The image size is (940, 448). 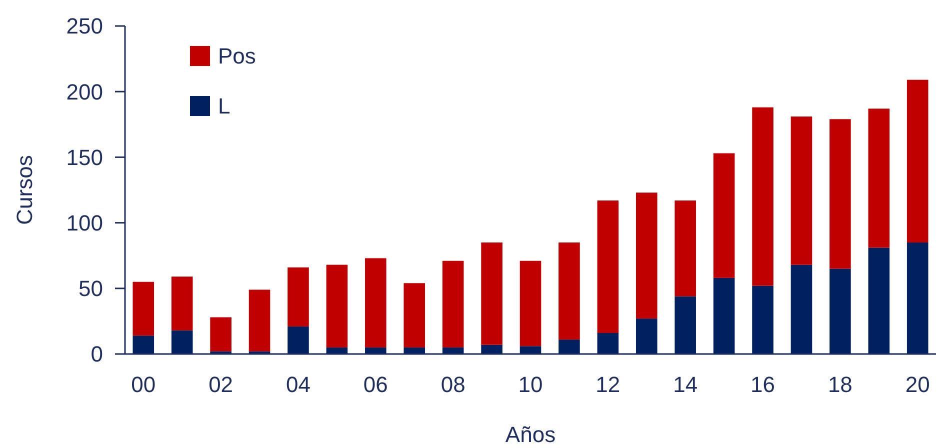 I want to click on x-tick-label: 10, so click(x=530, y=384).